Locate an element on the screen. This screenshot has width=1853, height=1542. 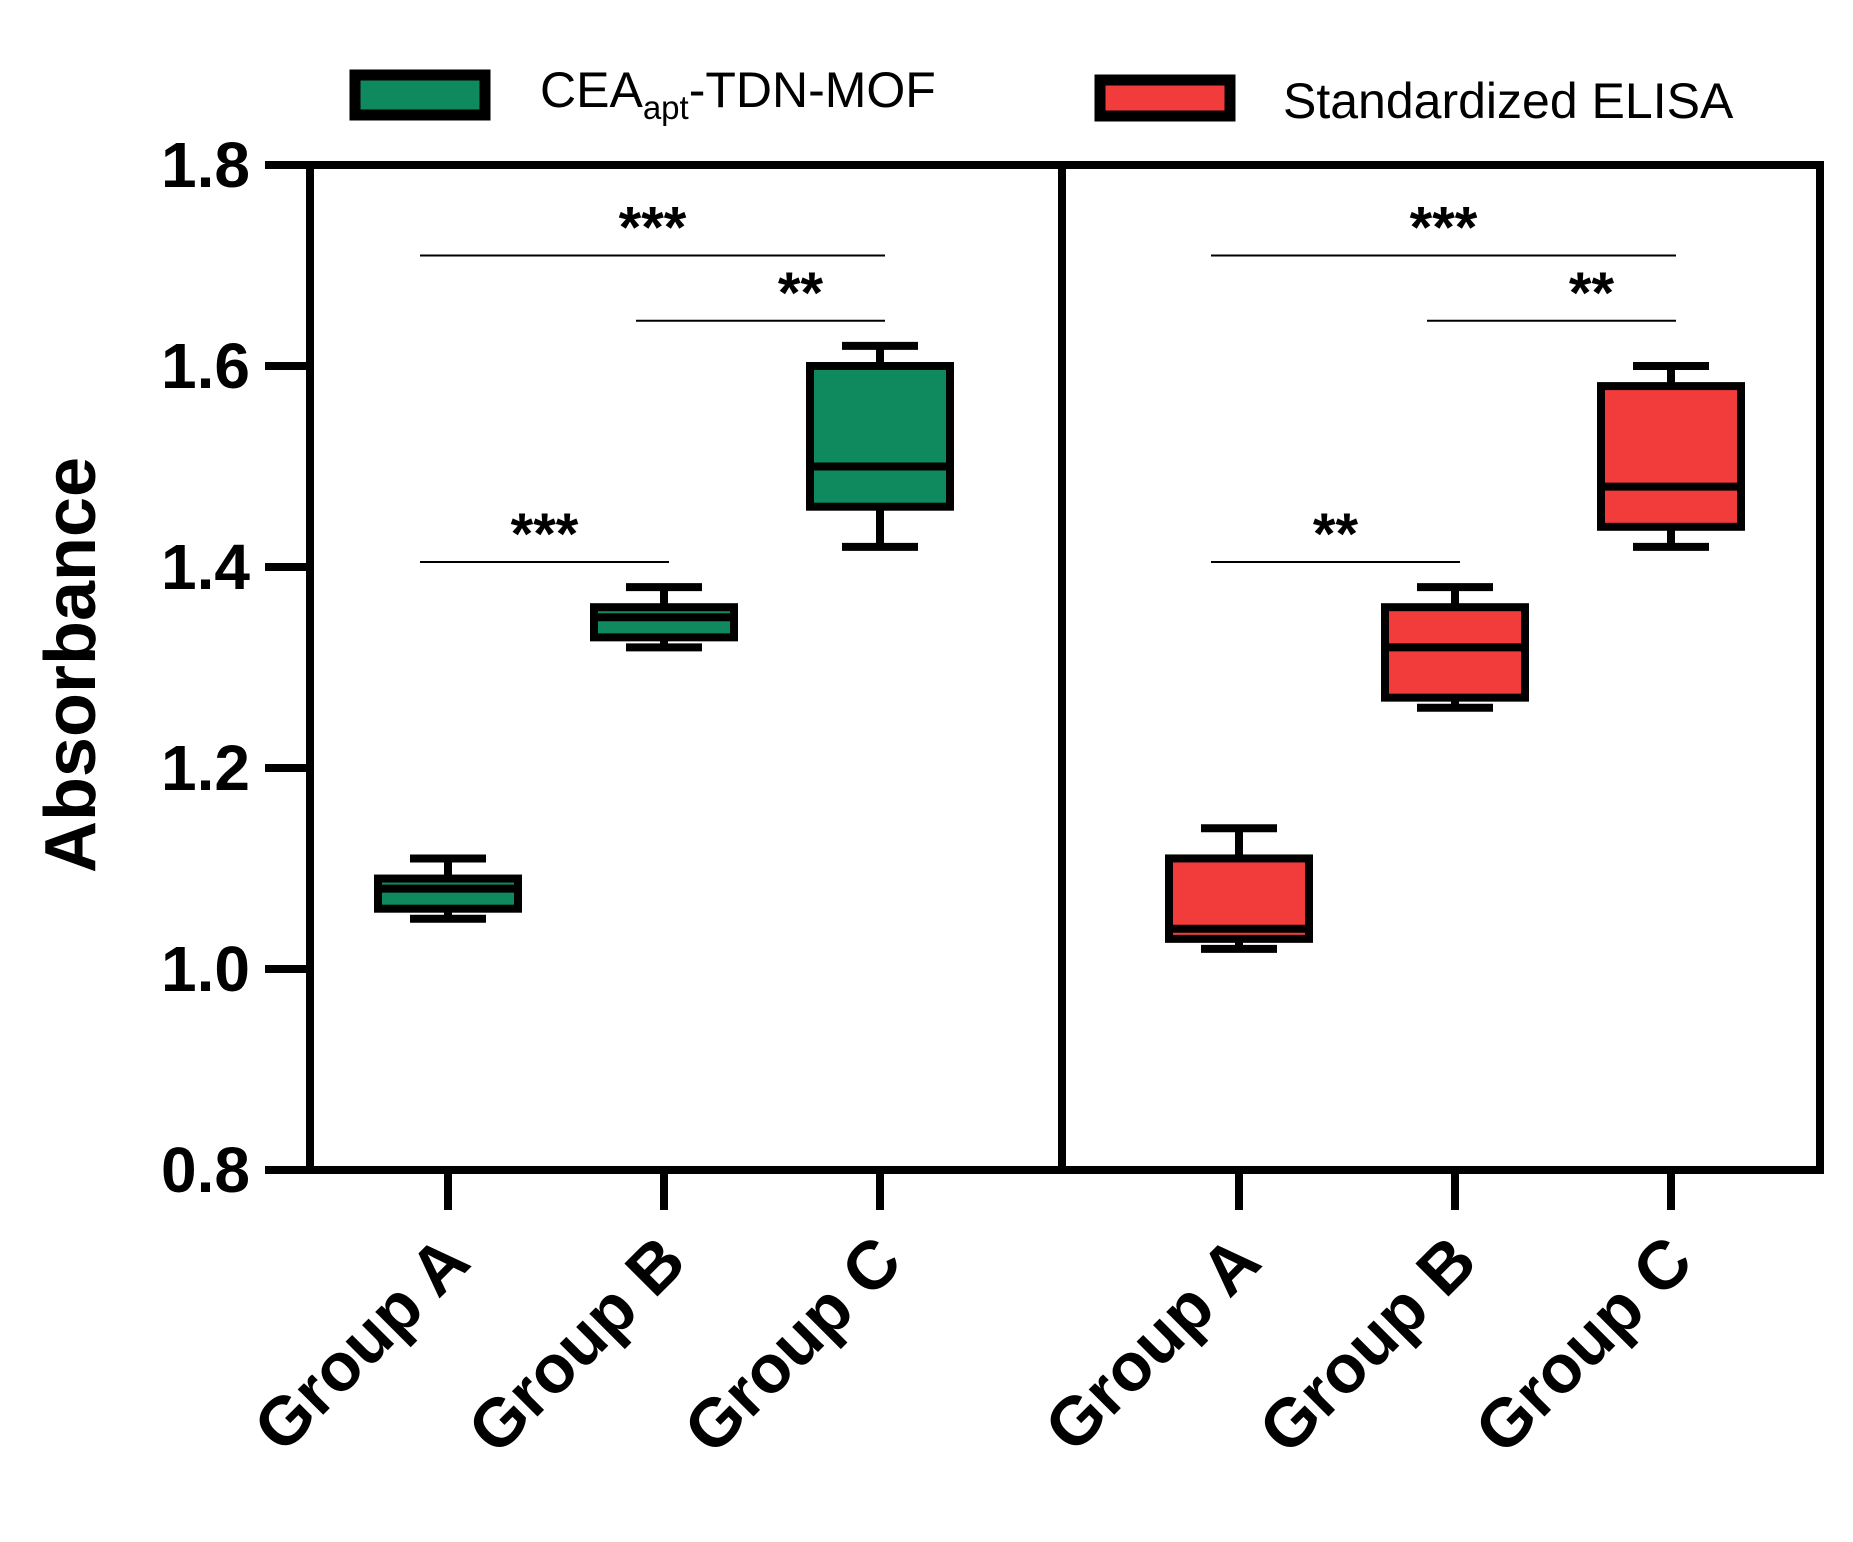
legend-label-cea: CEAapt-TDN-MOF is located at coordinates (738, 94).